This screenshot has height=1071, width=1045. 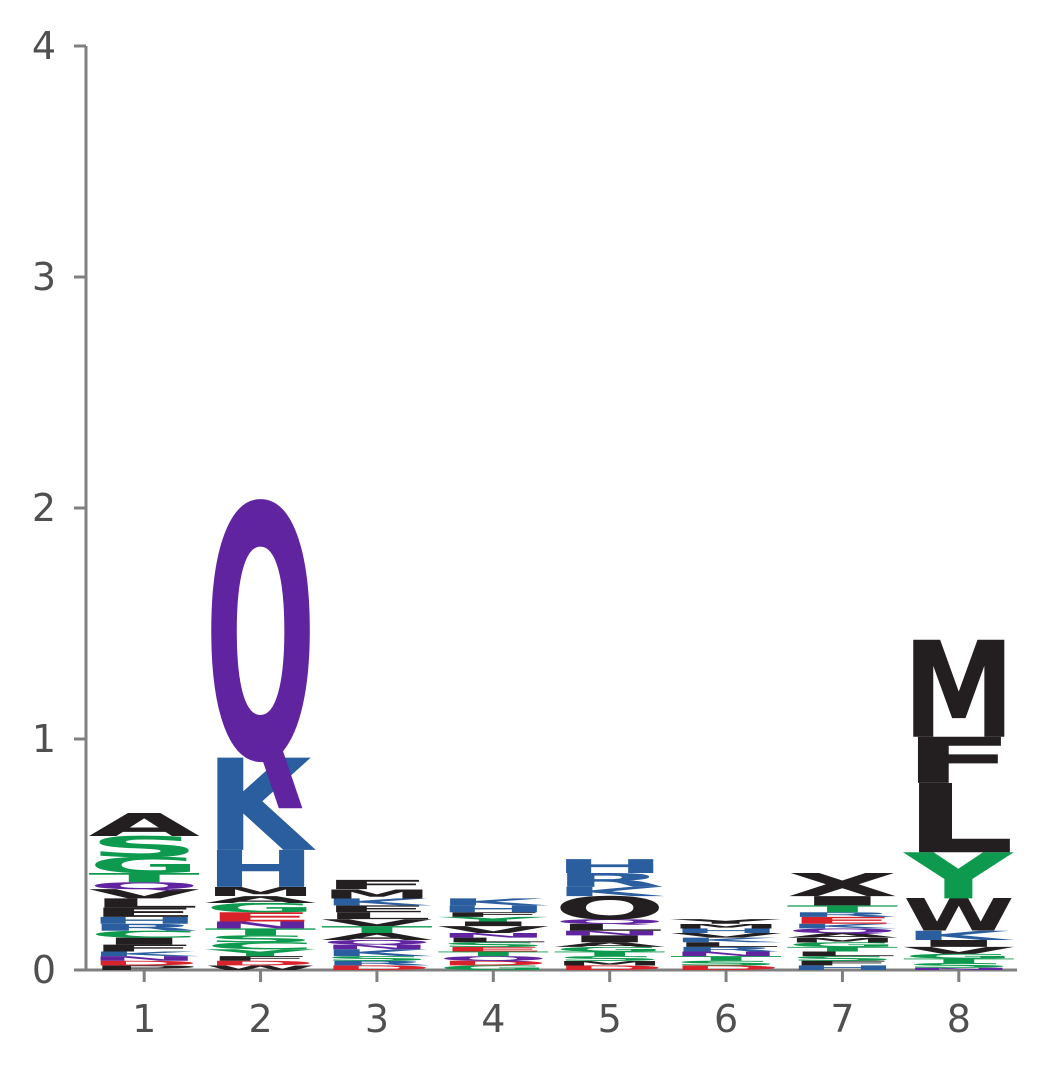 What do you see at coordinates (610, 908) in the screenshot?
I see `logo-letter: O` at bounding box center [610, 908].